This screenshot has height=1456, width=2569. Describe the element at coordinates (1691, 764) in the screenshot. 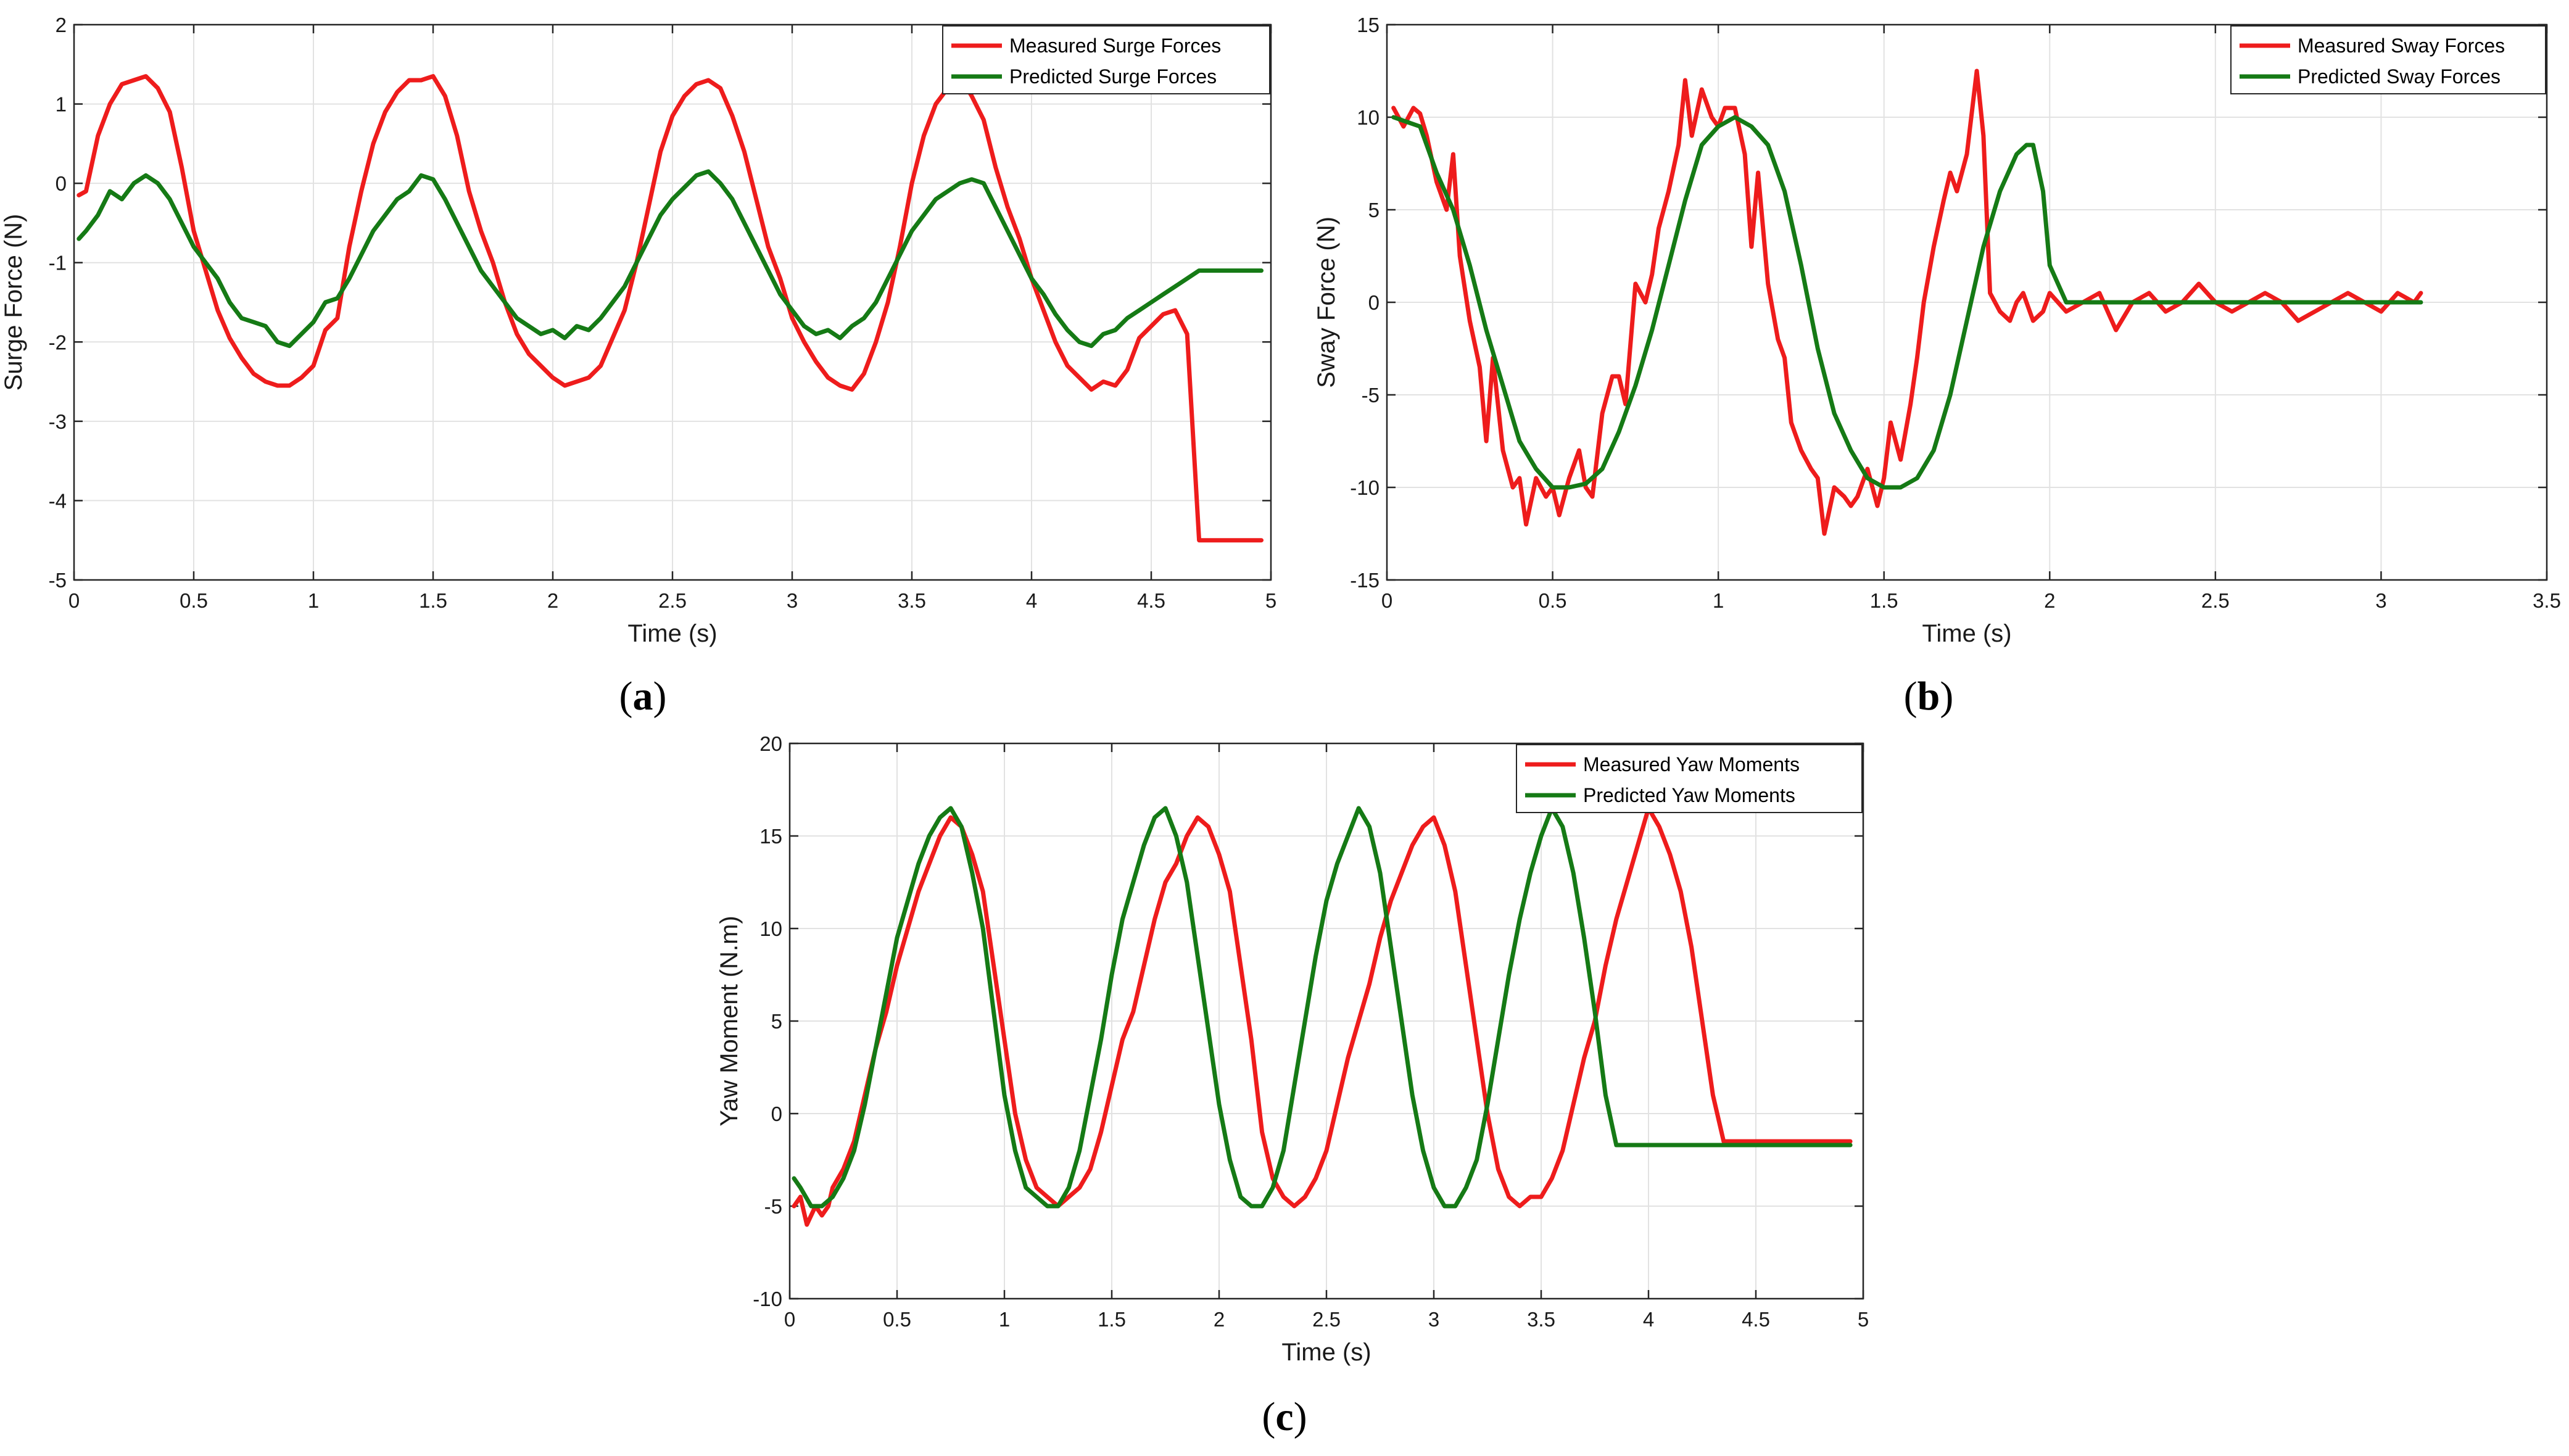

I see `legend-entry-label: Measured Yaw Moments` at that location.